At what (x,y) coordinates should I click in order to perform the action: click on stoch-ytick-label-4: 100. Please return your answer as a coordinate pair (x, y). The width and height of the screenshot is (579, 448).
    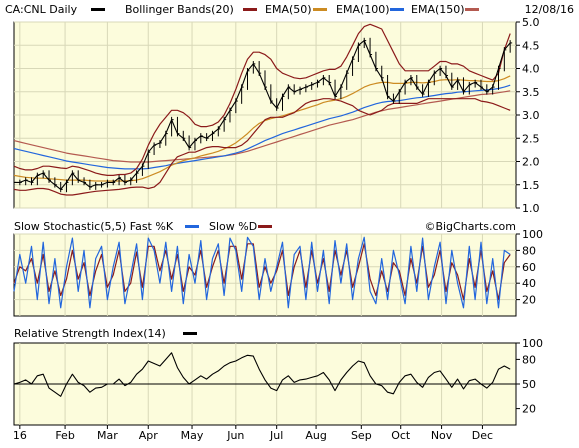
    Looking at the image, I should click on (532, 234).